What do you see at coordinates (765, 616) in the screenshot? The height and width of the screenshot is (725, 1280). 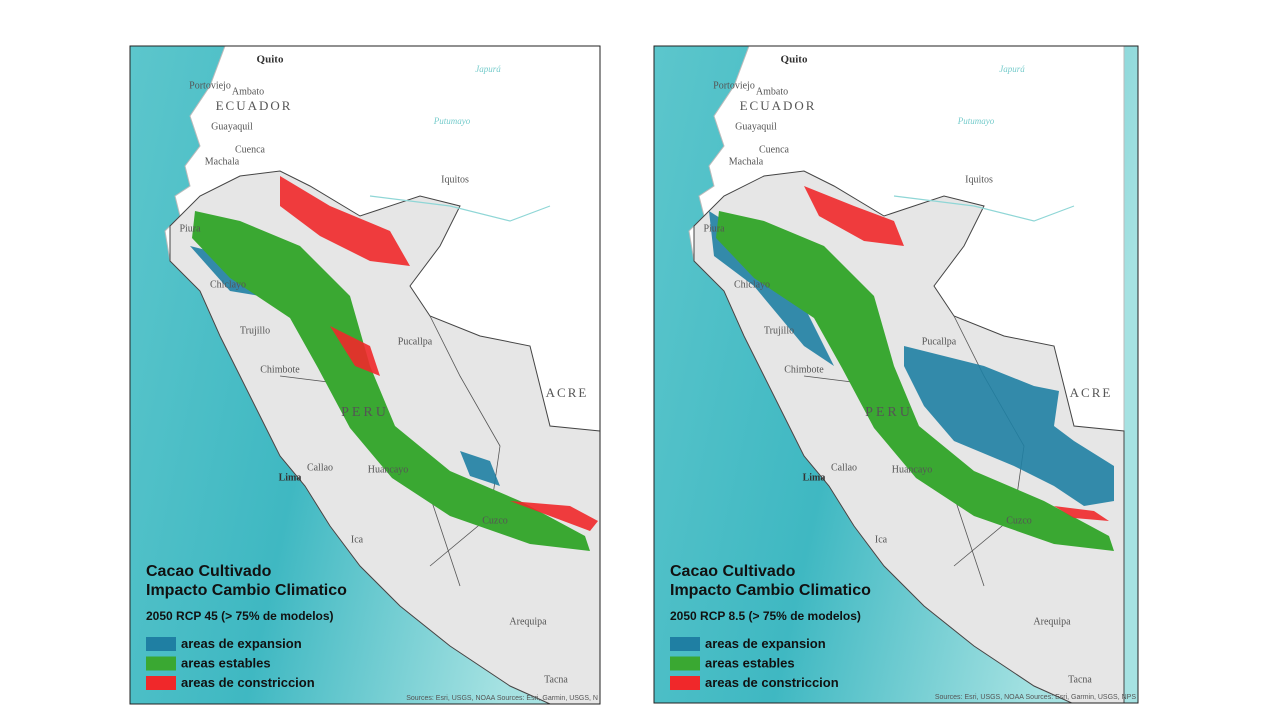 I see `legend-subtitle: 2050 RCP 8.5 (> 75% de modelos)` at bounding box center [765, 616].